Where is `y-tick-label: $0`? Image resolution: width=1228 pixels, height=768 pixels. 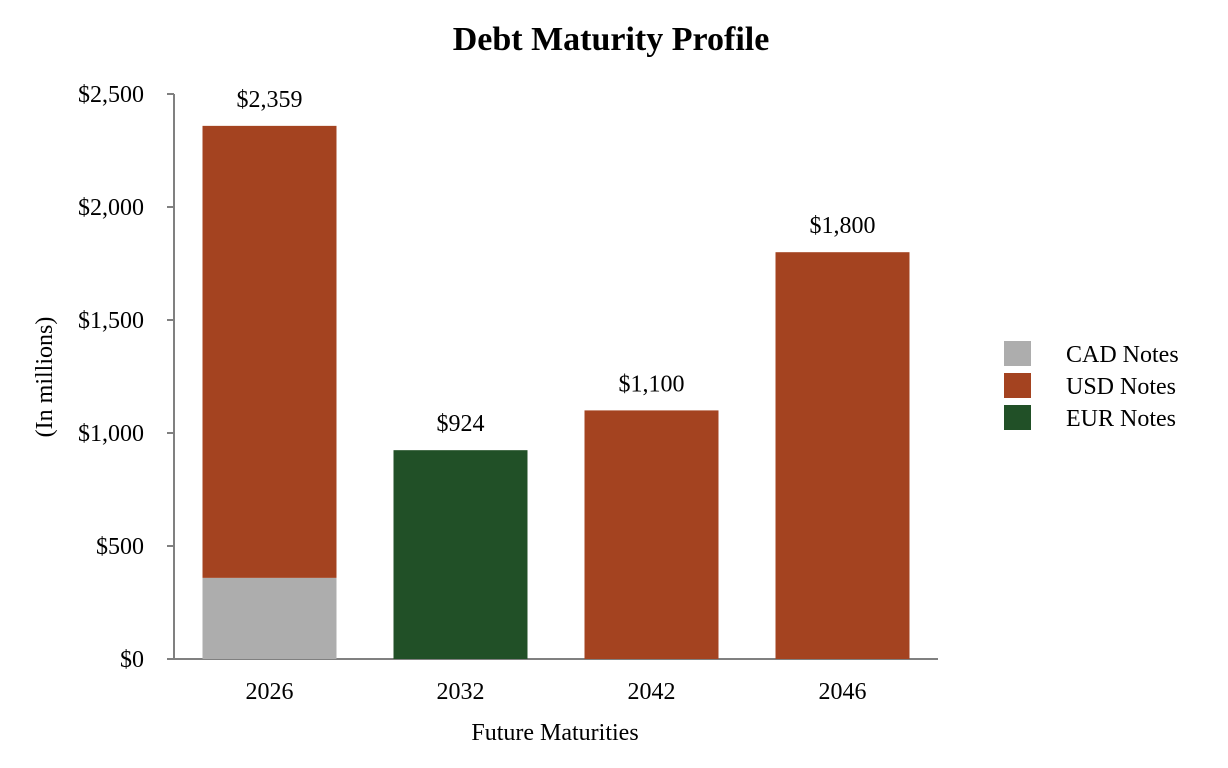 y-tick-label: $0 is located at coordinates (132, 660).